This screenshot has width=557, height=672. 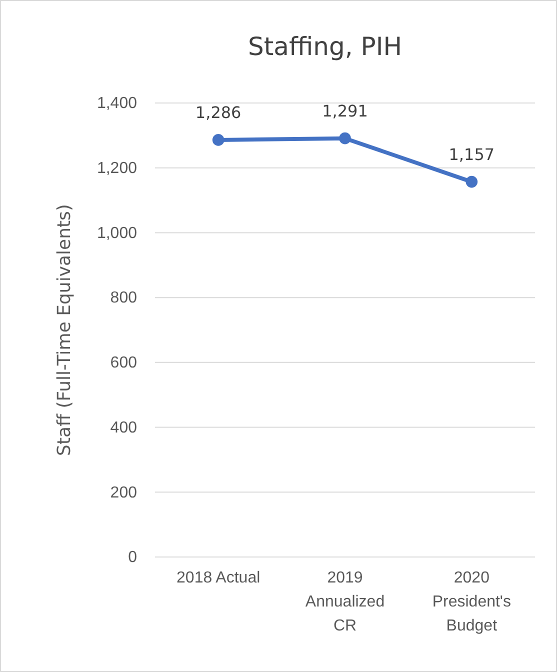 What do you see at coordinates (471, 154) in the screenshot?
I see `data-label: 1,157` at bounding box center [471, 154].